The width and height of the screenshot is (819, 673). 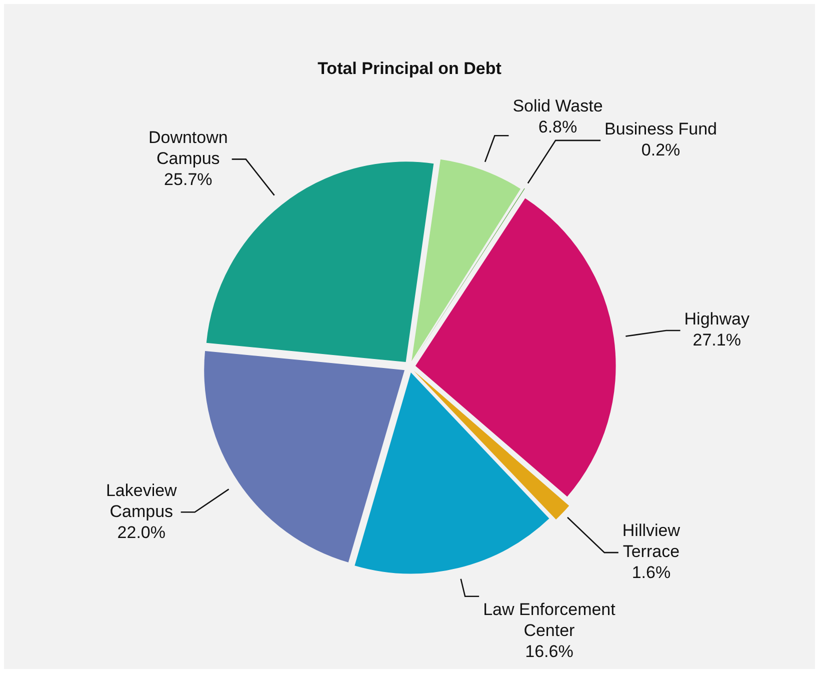 I want to click on chart-title: Total Principal on Debt, so click(x=410, y=68).